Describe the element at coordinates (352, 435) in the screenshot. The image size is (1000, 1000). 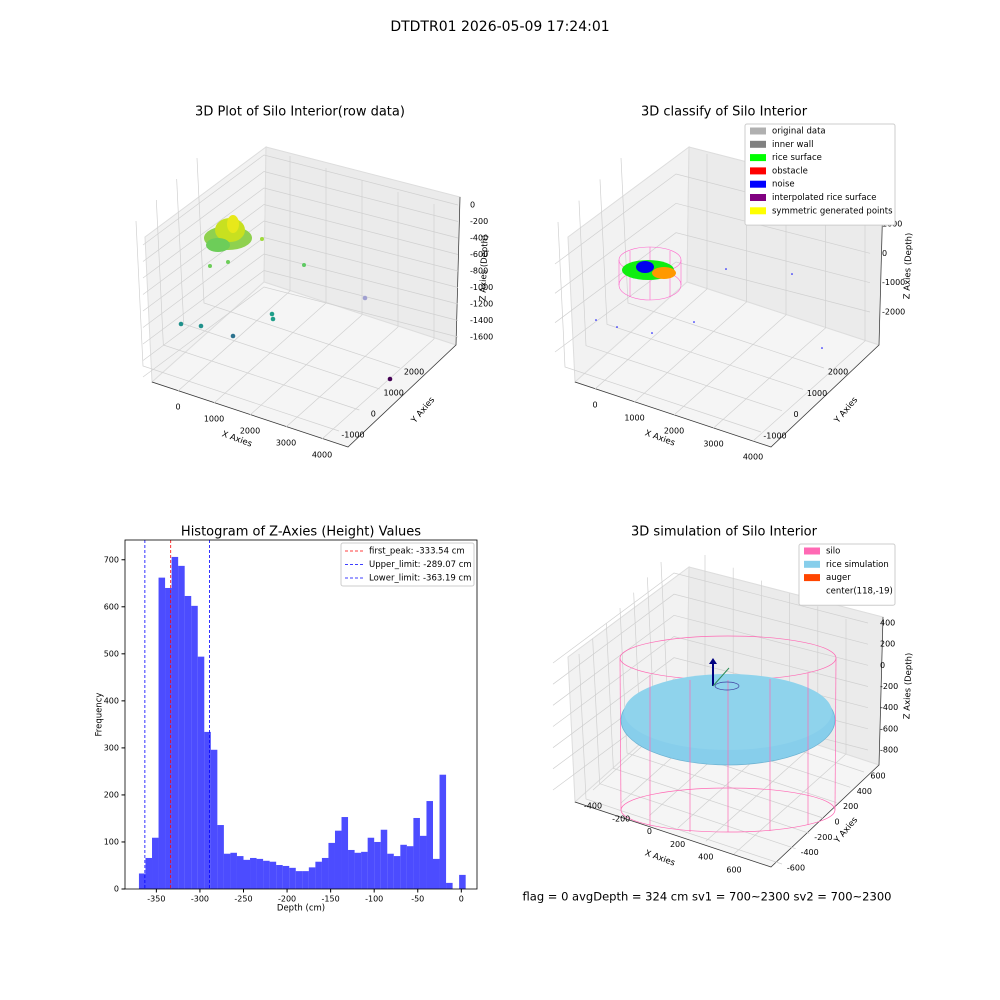
I see `y-tick-label: -1000` at that location.